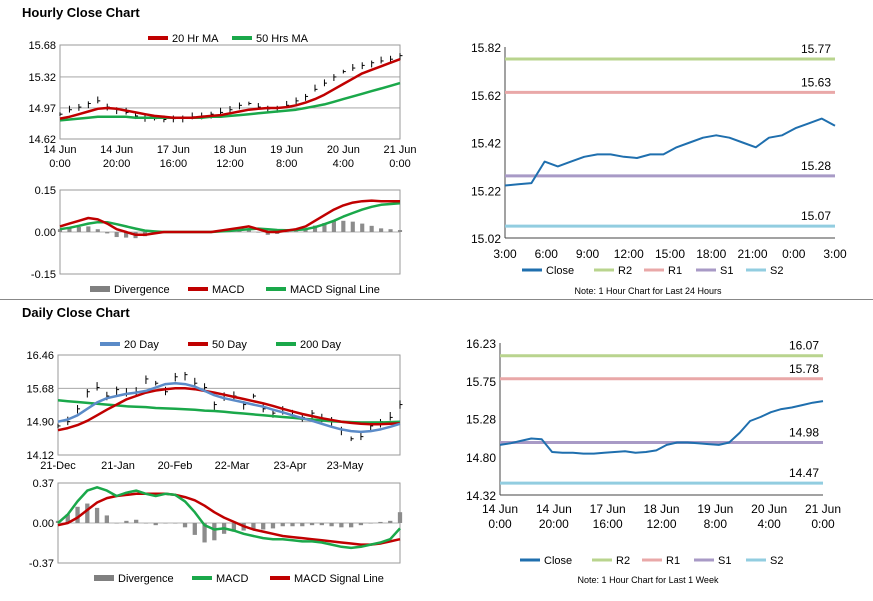  I want to click on hourly-macd-legend-signal-label: MACD Signal Line, so click(335, 290).